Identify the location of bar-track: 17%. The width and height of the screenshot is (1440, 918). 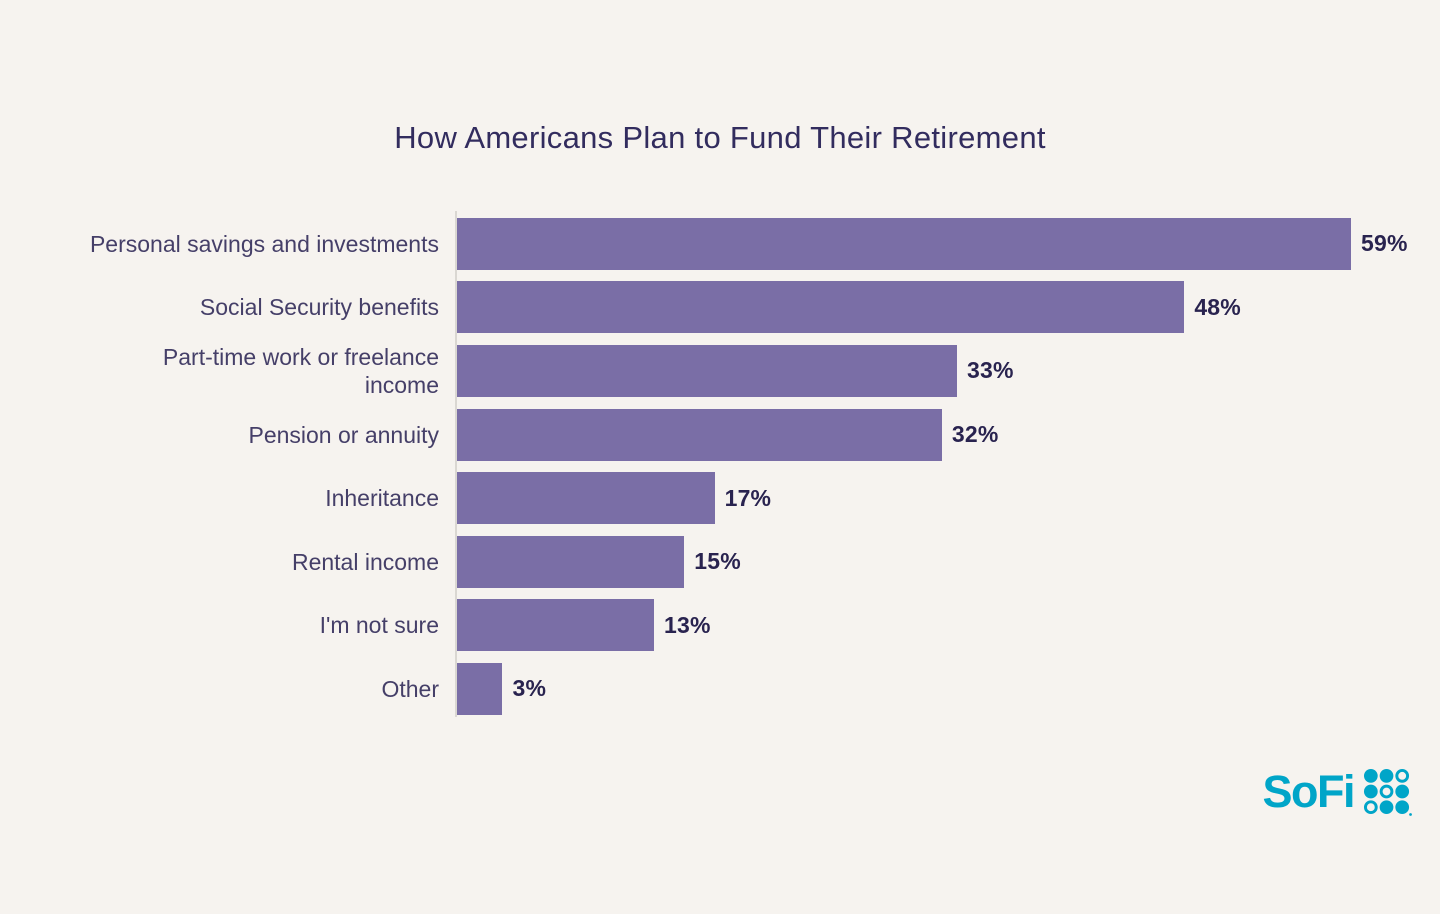
(947, 498).